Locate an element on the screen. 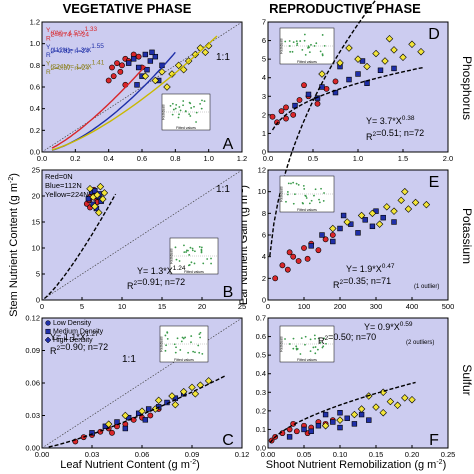 The image size is (474, 474). x-tick-label: 400 is located at coordinates (412, 306).